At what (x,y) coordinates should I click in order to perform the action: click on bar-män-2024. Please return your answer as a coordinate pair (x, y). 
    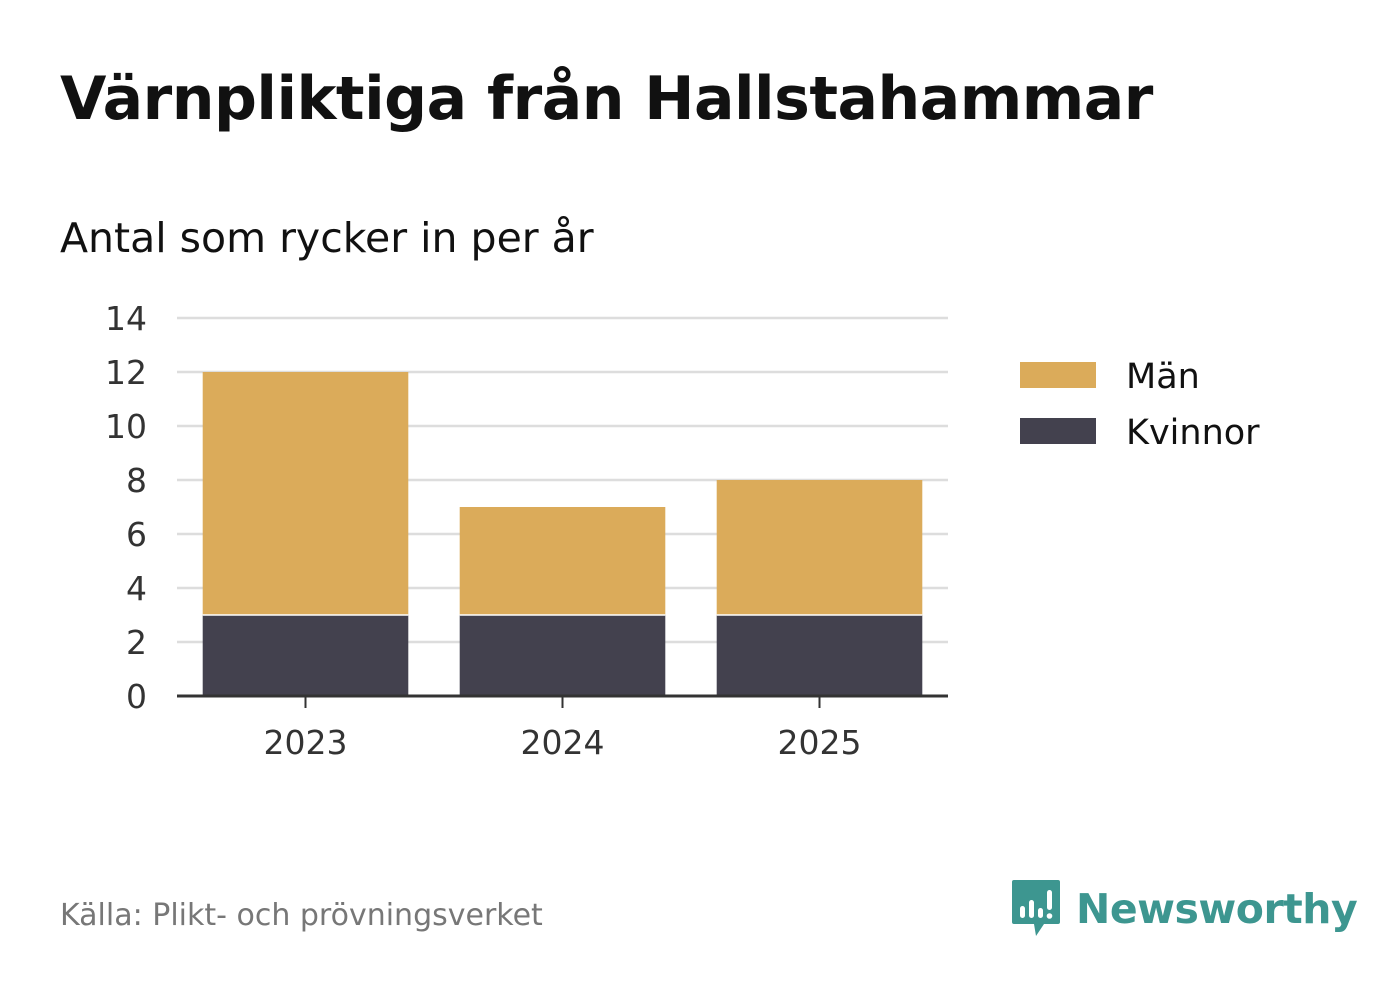
    Looking at the image, I should click on (562, 561).